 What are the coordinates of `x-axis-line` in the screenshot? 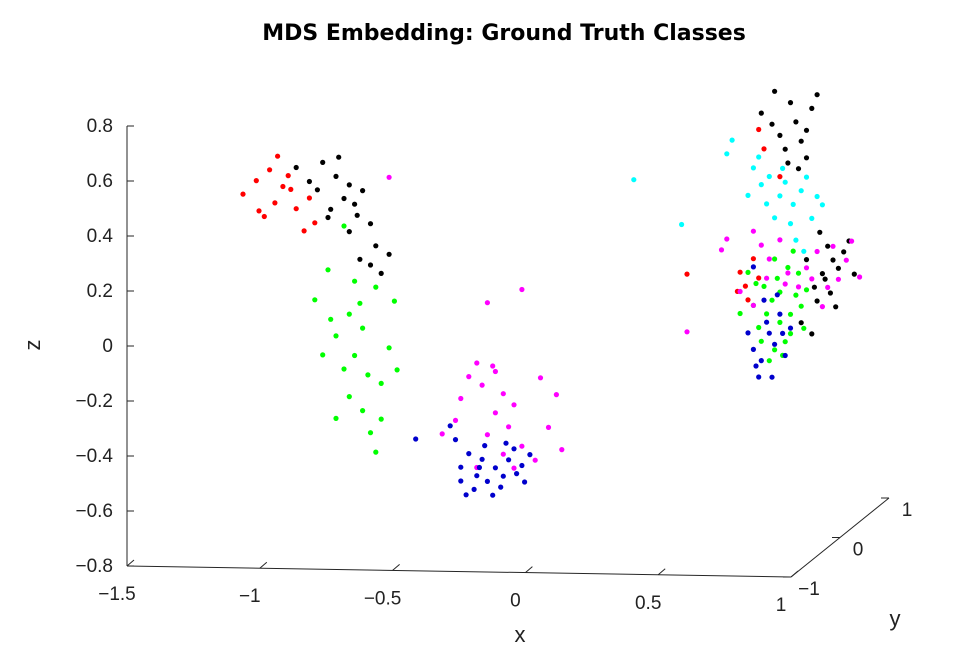 It's located at (459, 571).